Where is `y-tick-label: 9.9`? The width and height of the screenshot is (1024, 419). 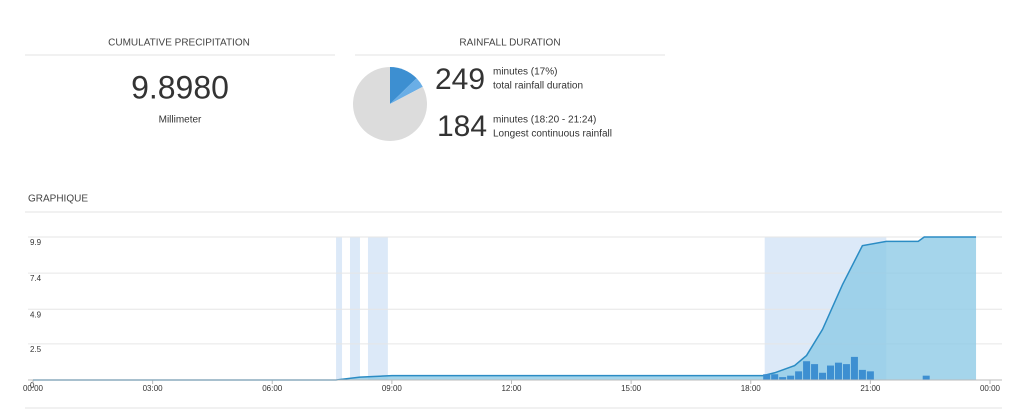 y-tick-label: 9.9 is located at coordinates (36, 242).